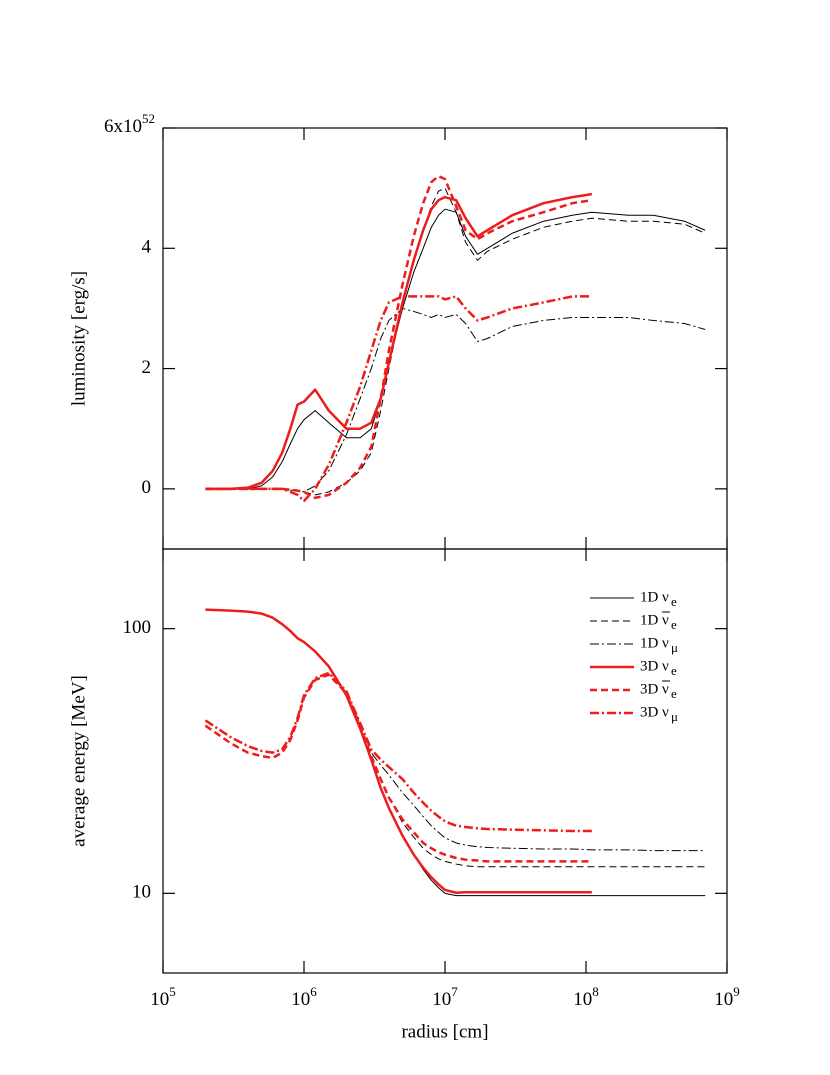 This screenshot has height=1075, width=830. Describe the element at coordinates (454, 991) in the screenshot. I see `x-tick-exponent: 7` at that location.